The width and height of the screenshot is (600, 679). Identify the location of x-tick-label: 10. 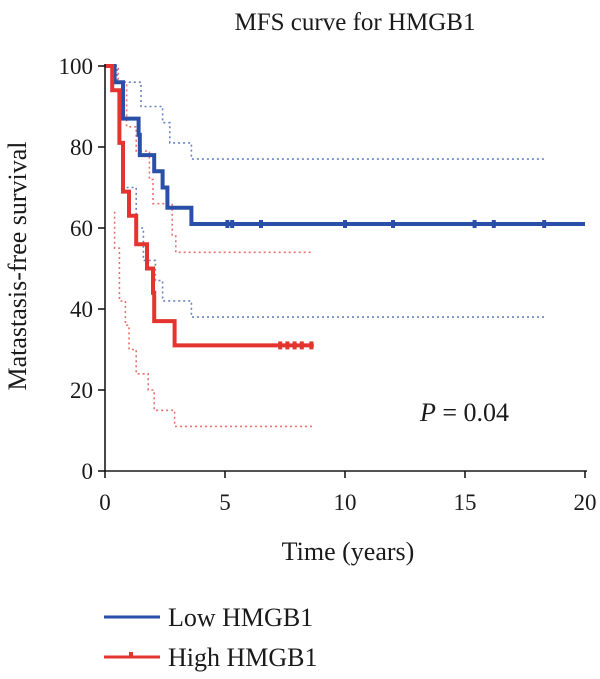
(345, 502).